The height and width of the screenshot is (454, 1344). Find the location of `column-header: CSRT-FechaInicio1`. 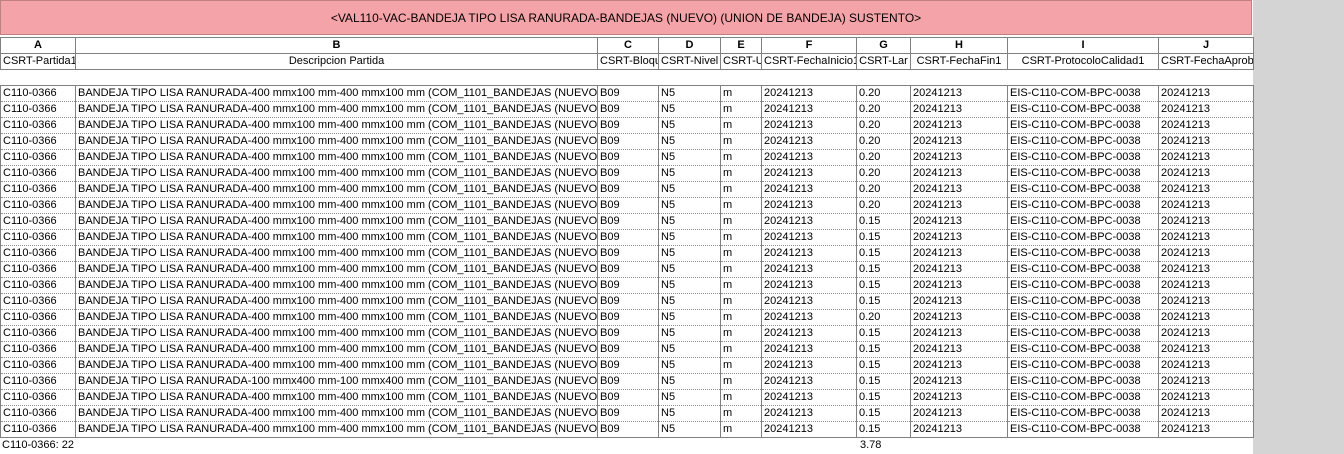

column-header: CSRT-FechaInicio1 is located at coordinates (809, 61).